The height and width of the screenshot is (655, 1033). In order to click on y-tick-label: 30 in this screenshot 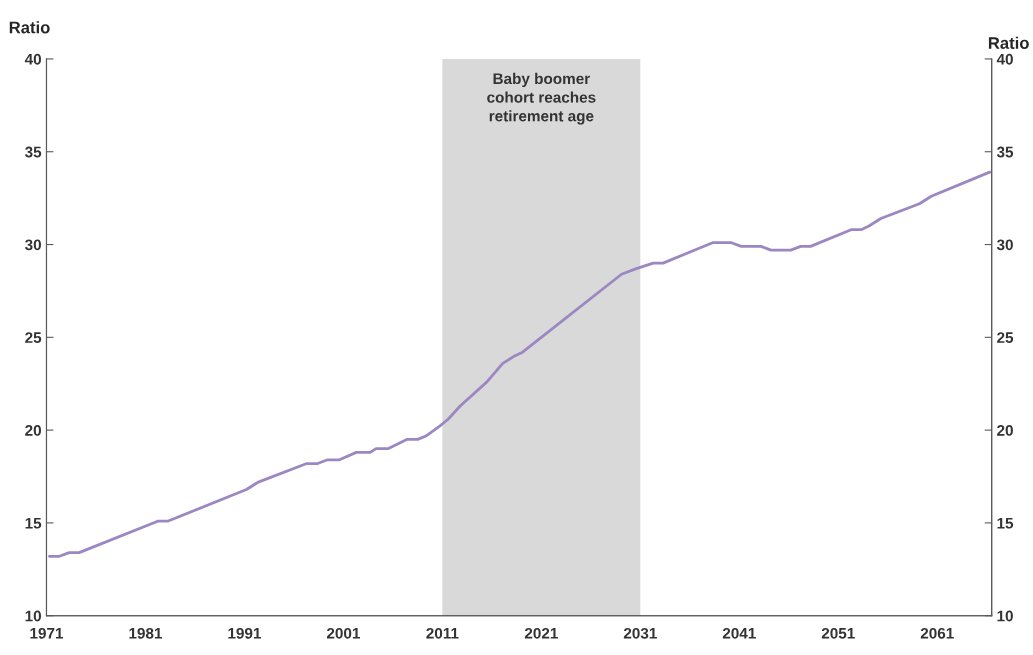, I will do `click(32, 245)`.